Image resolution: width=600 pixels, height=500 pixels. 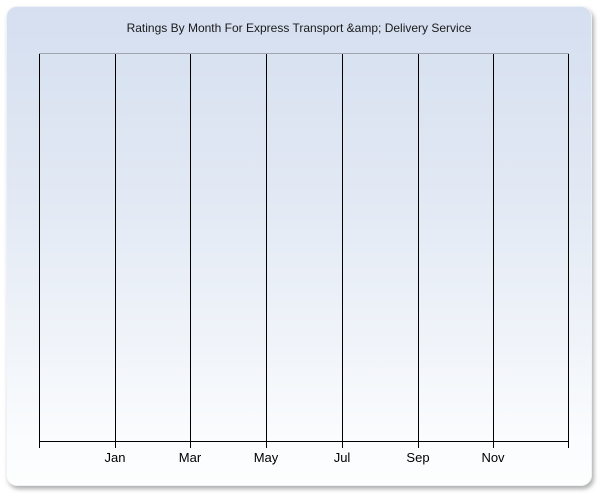 I want to click on x-axis-tick-label: Jan, so click(x=115, y=457).